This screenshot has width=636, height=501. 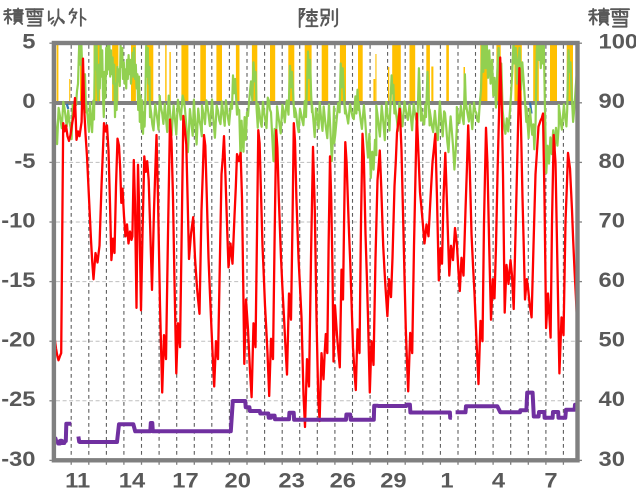 I want to click on svg-text: 60, so click(x=612, y=279).